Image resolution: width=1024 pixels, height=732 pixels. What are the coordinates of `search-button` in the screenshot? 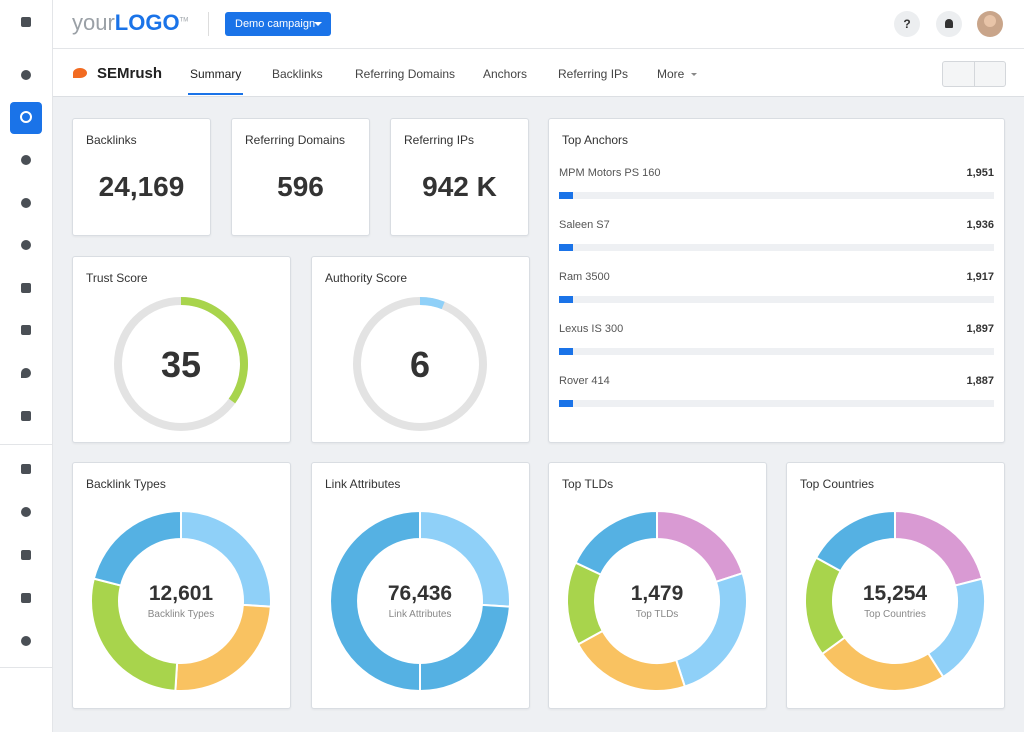 It's located at (26, 118).